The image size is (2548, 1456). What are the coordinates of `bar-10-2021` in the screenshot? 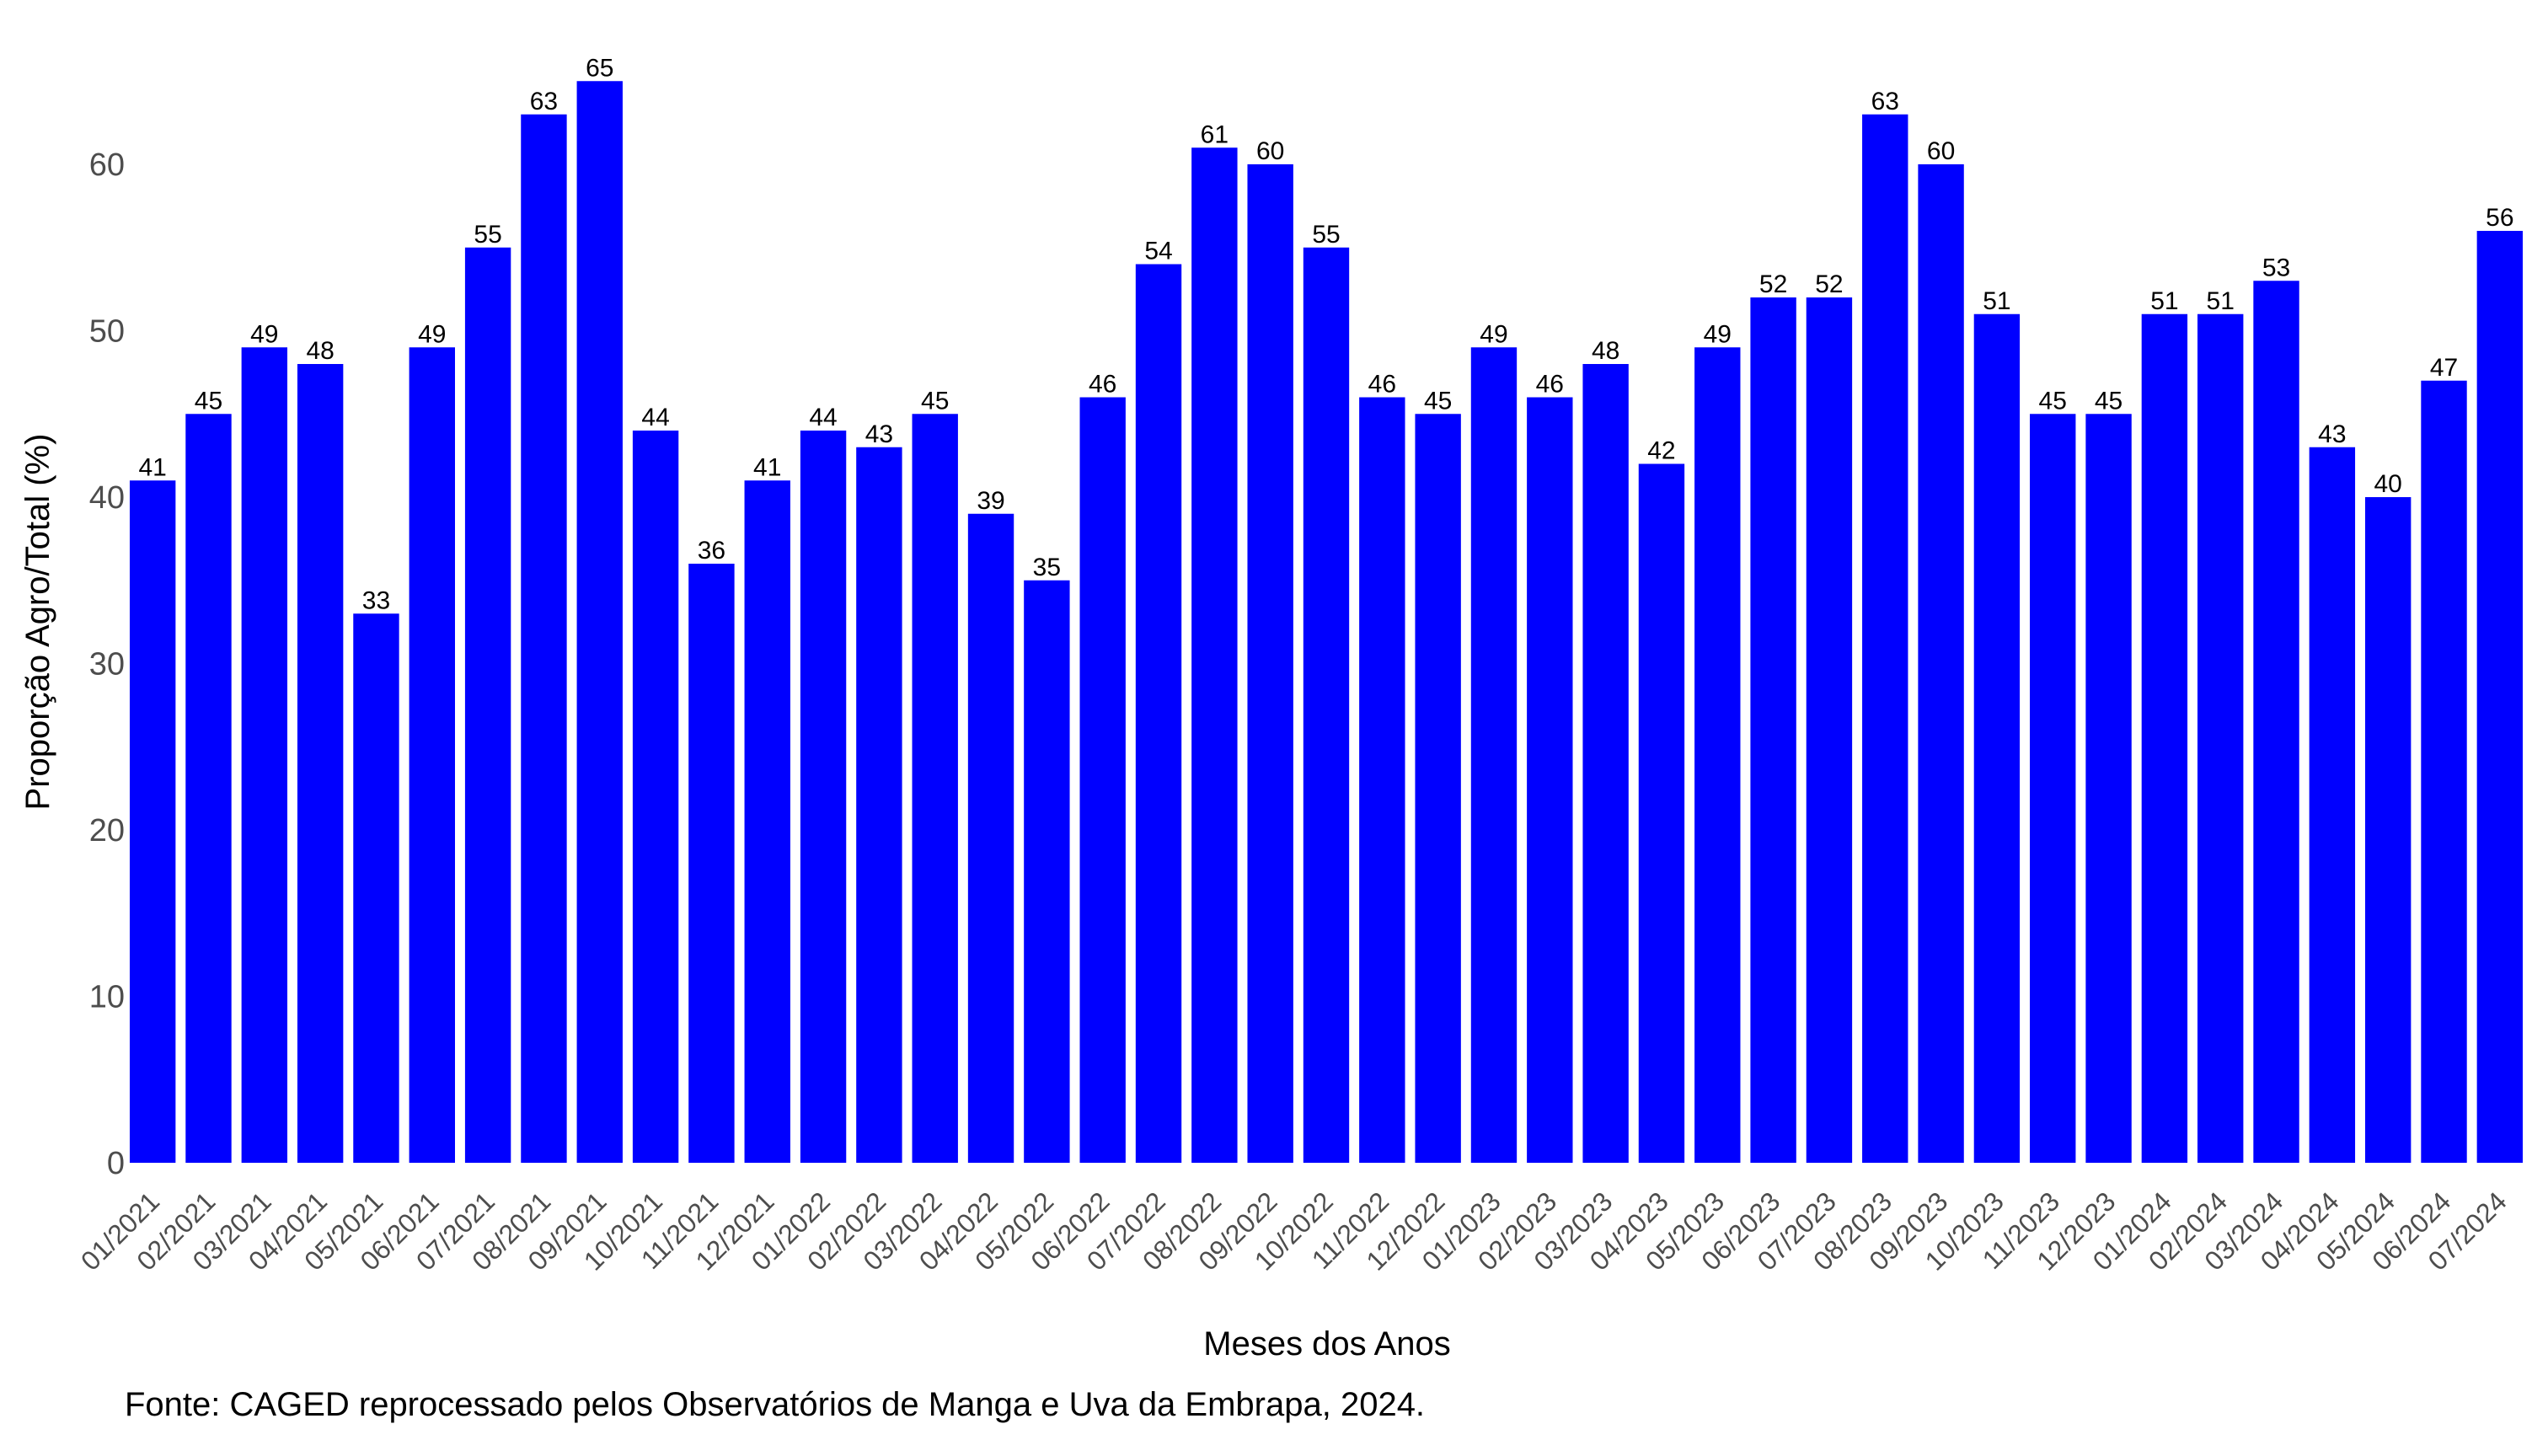 It's located at (655, 797).